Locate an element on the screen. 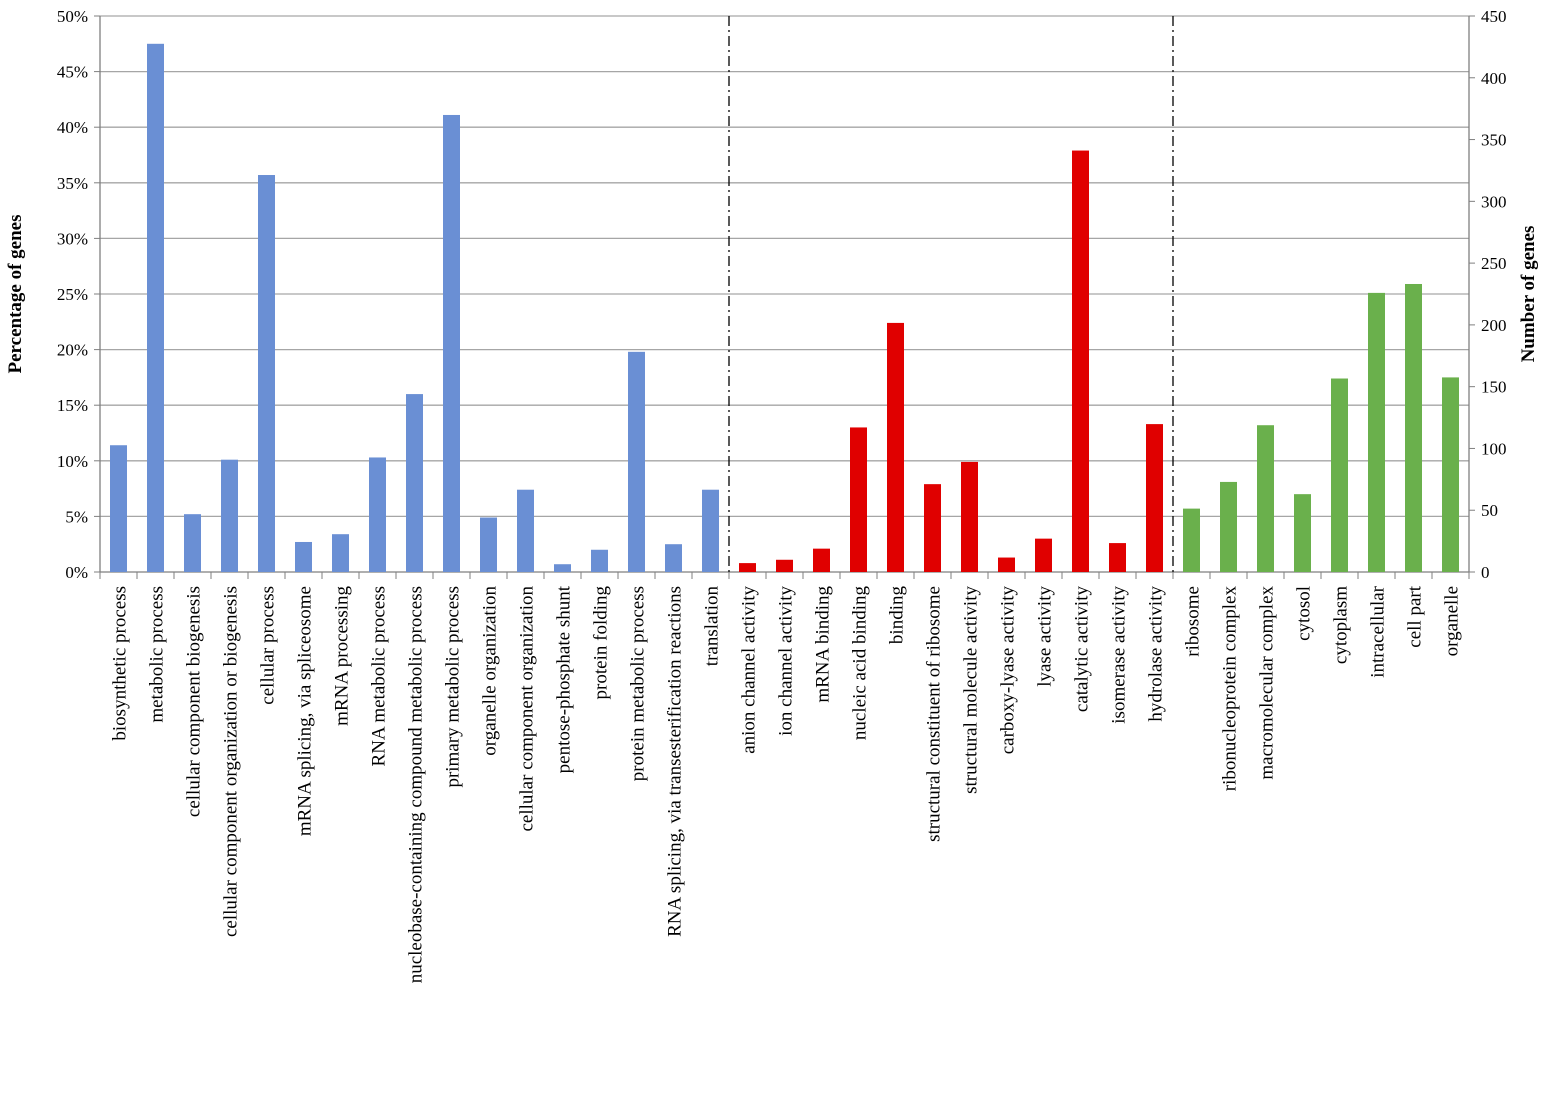 The width and height of the screenshot is (1547, 1118). y-tick-label: 25% is located at coordinates (72, 294).